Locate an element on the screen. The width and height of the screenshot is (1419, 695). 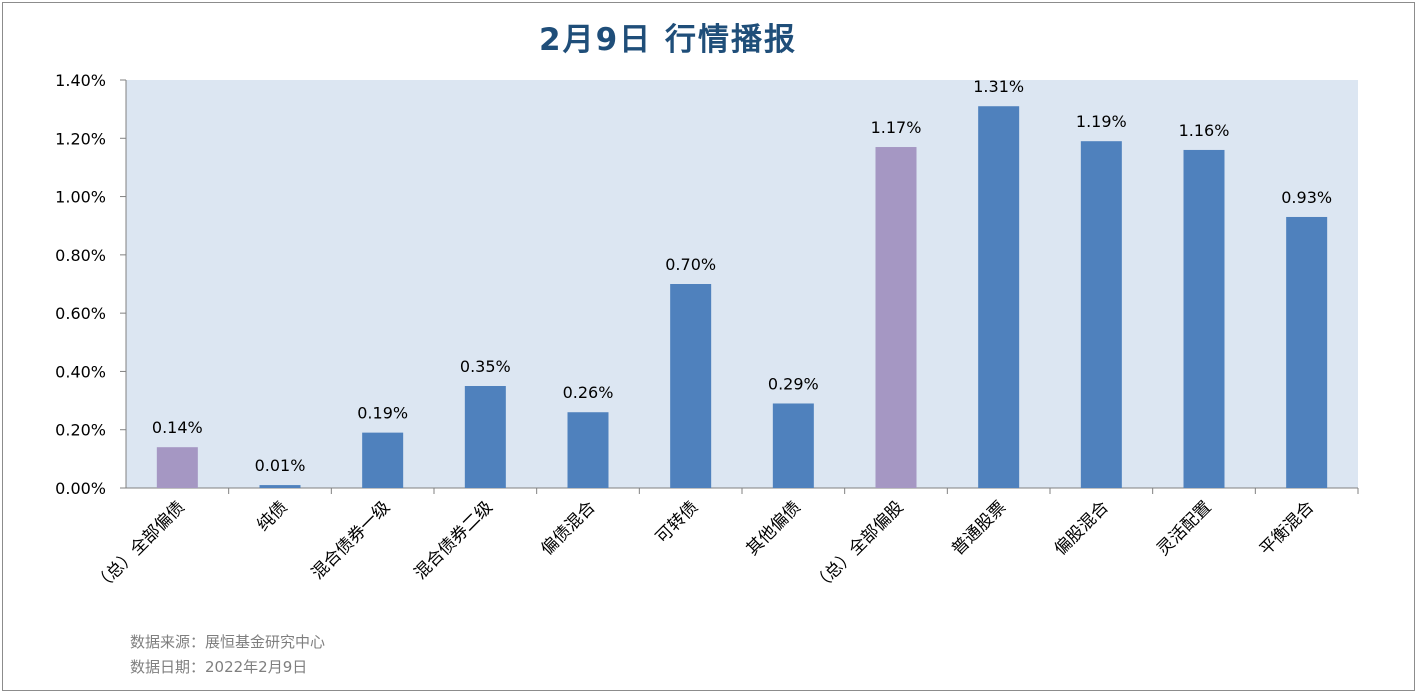
data-label: 0.19% is located at coordinates (382, 413).